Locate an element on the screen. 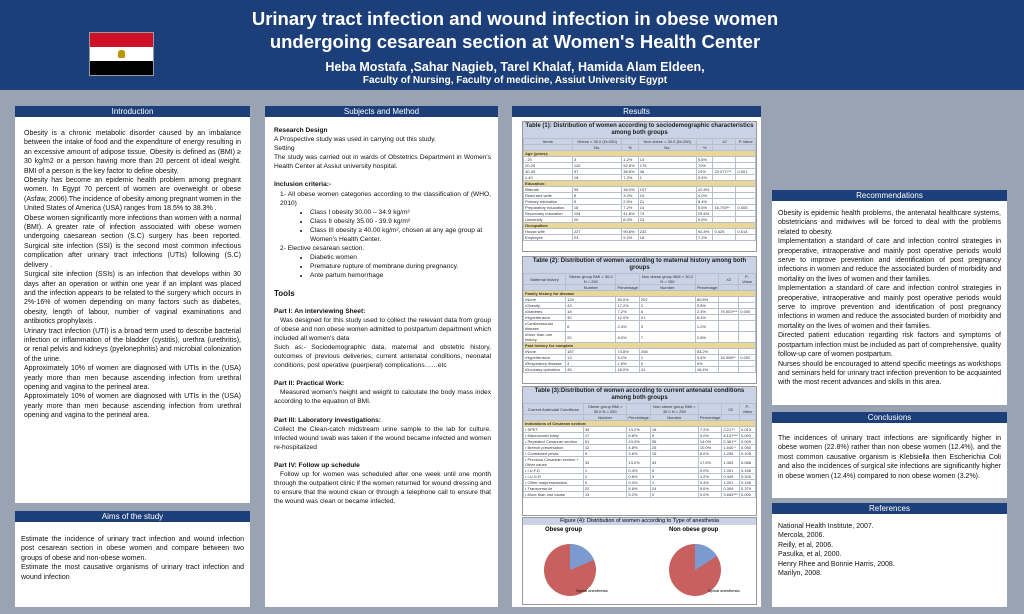 The width and height of the screenshot is (1024, 614). table-cell: 9.2% is located at coordinates (630, 237).